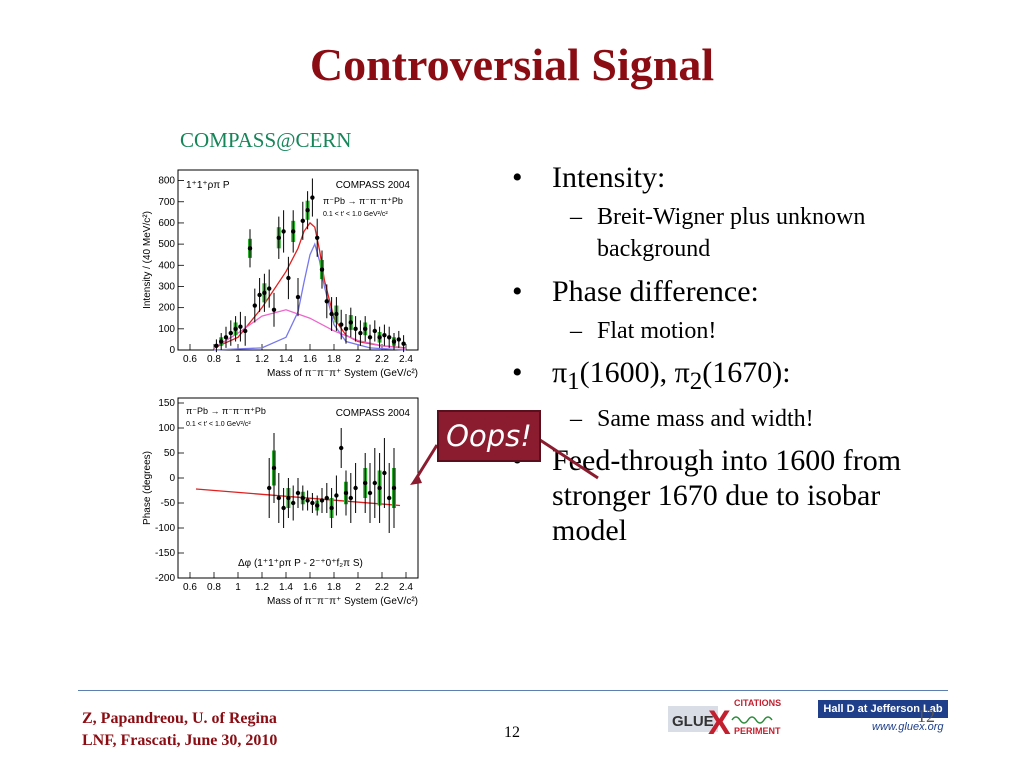 The image size is (1024, 768). What do you see at coordinates (643, 330) in the screenshot?
I see `sub-bullet-item: – Flat motion!` at bounding box center [643, 330].